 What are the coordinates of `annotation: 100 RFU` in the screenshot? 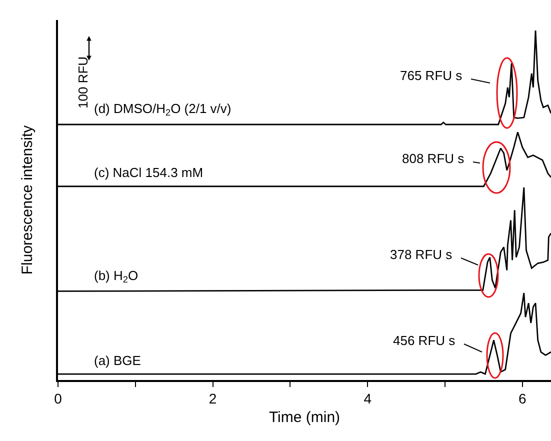 It's located at (83, 82).